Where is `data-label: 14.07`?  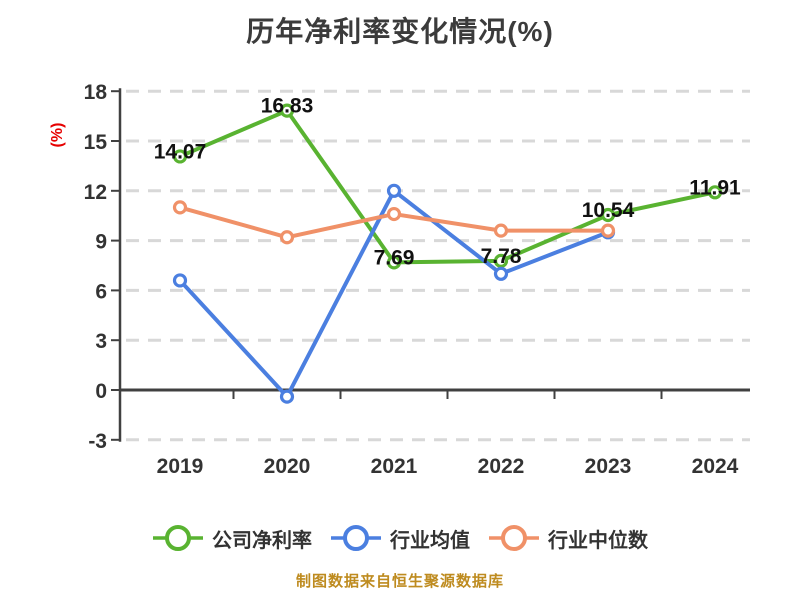
data-label: 14.07 is located at coordinates (180, 151).